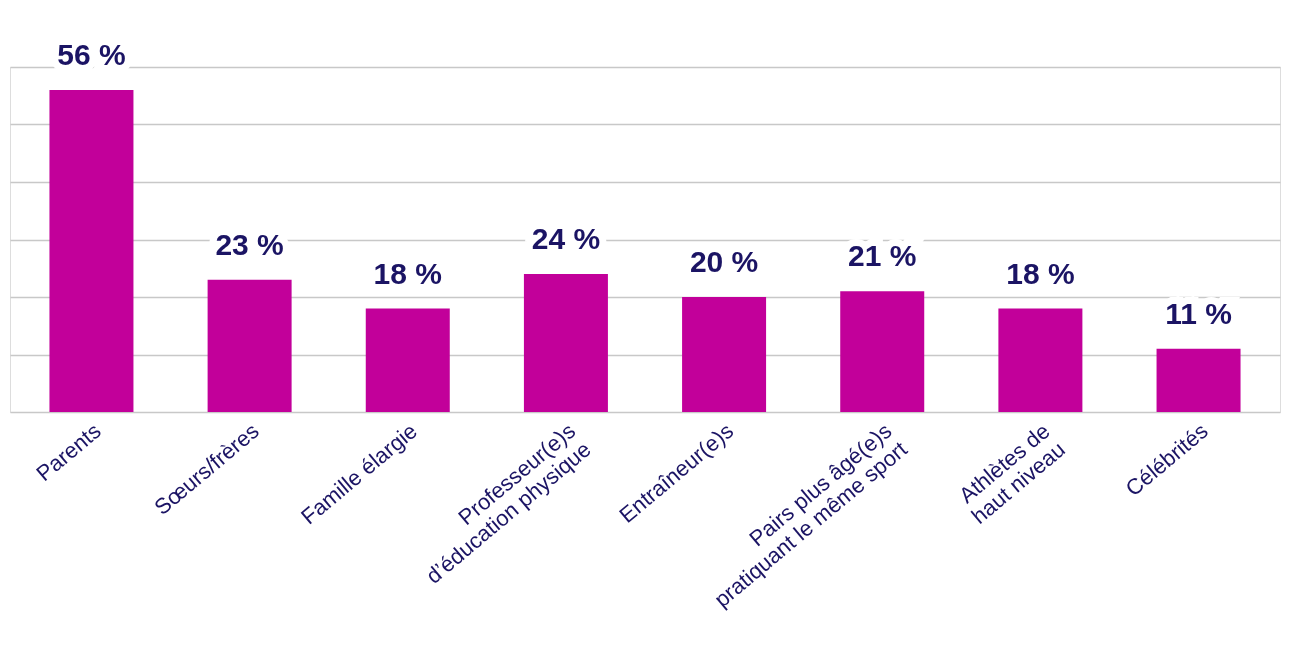  What do you see at coordinates (1198, 313) in the screenshot?
I see `data-label: 11 %` at bounding box center [1198, 313].